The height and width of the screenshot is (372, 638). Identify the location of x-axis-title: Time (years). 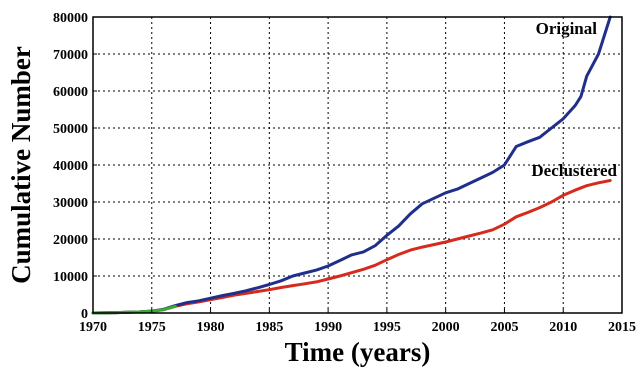
(358, 352).